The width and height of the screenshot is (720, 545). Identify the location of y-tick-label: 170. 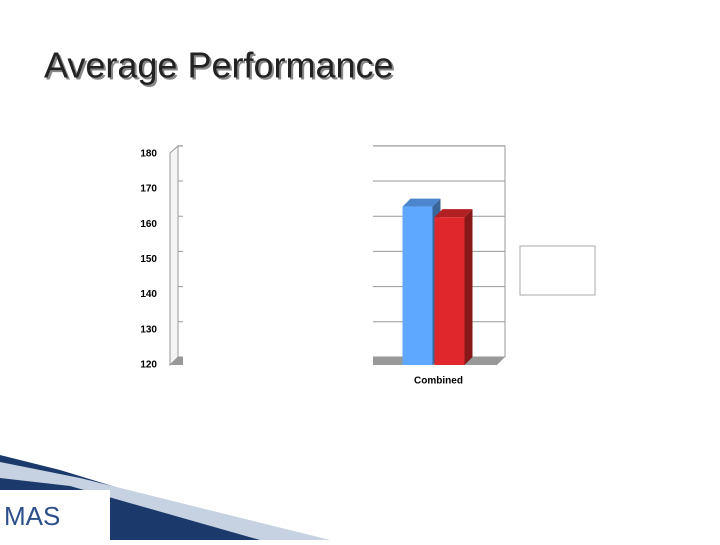
(148, 189).